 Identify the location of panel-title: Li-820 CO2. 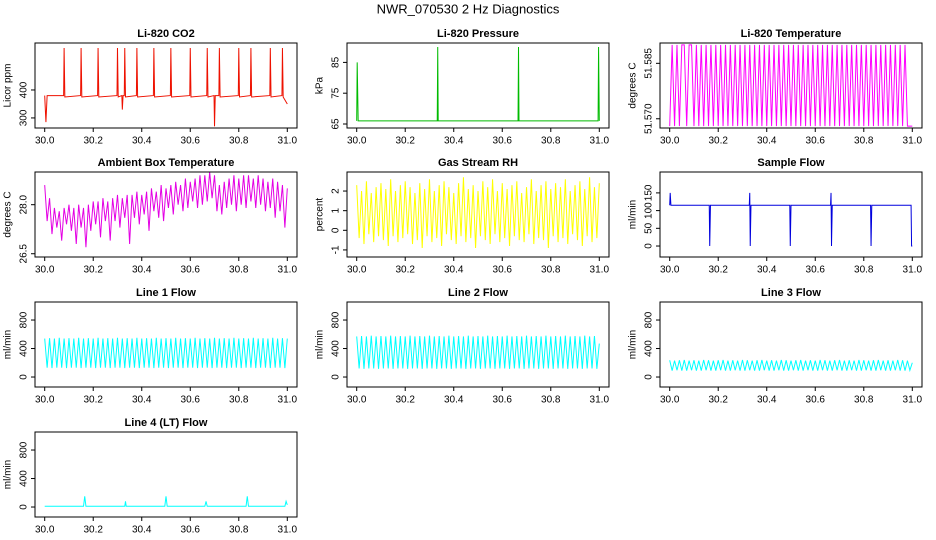
(165, 34).